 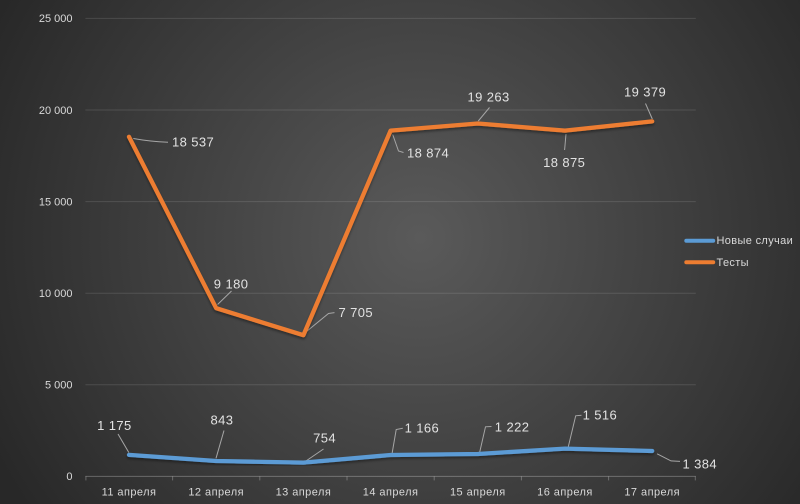 I want to click on svg-text: 12 апреля, so click(x=216, y=493).